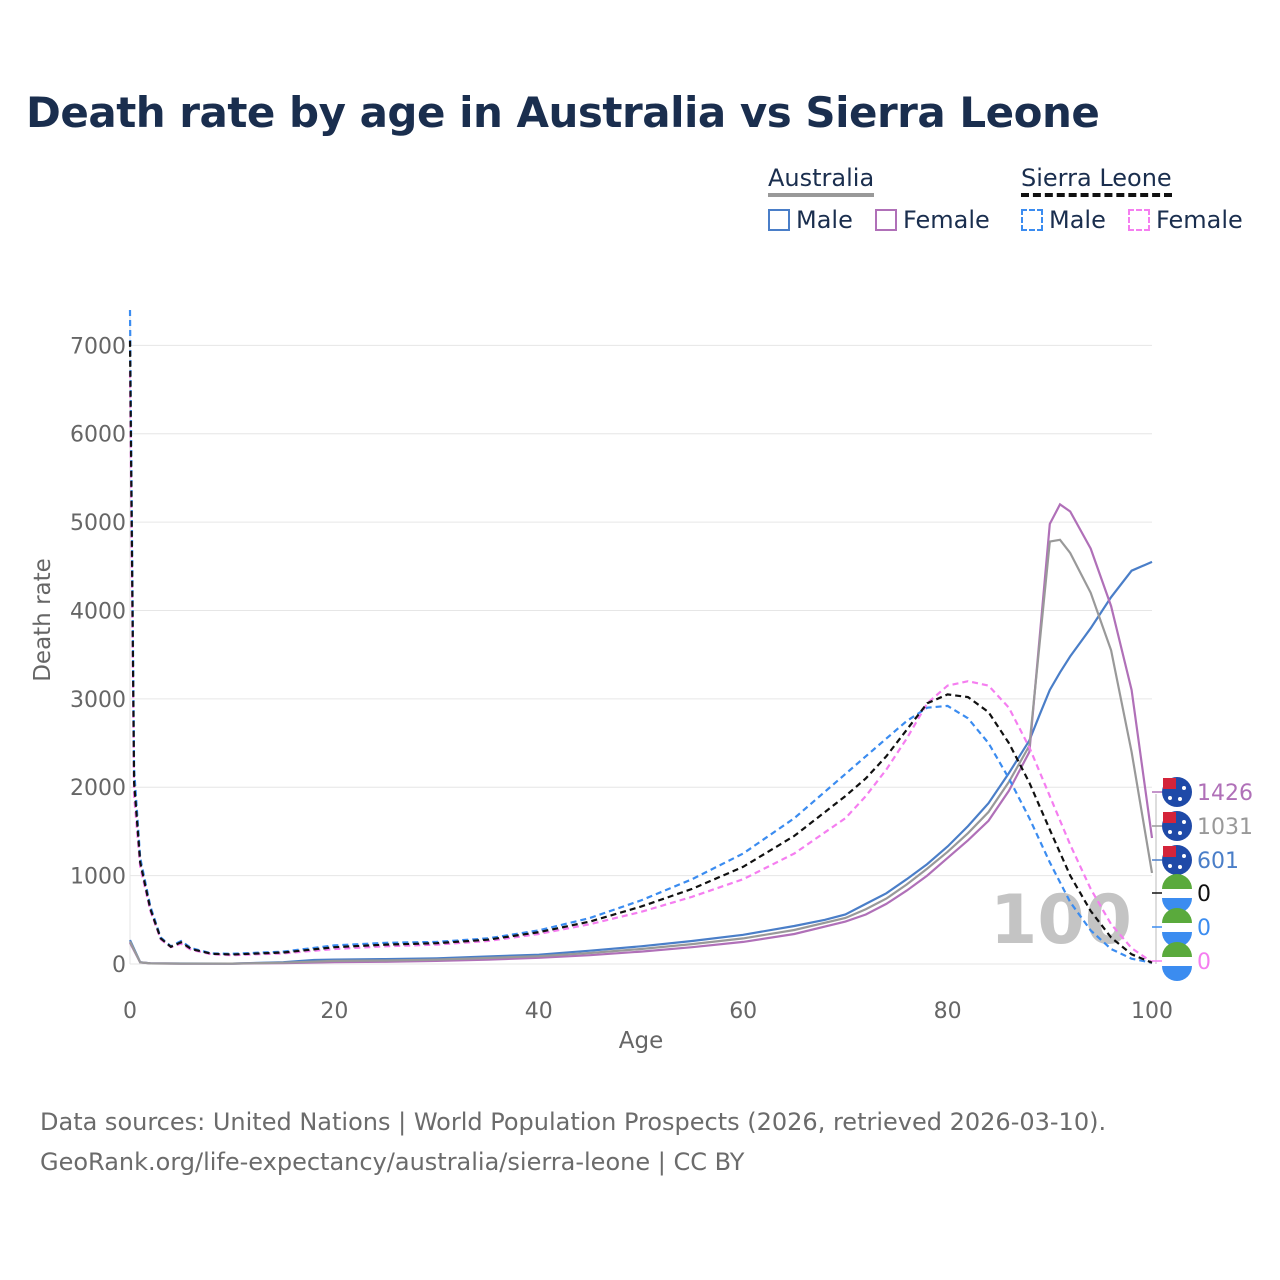 This screenshot has width=1280, height=1280. I want to click on x-tick-label: 20, so click(334, 1011).